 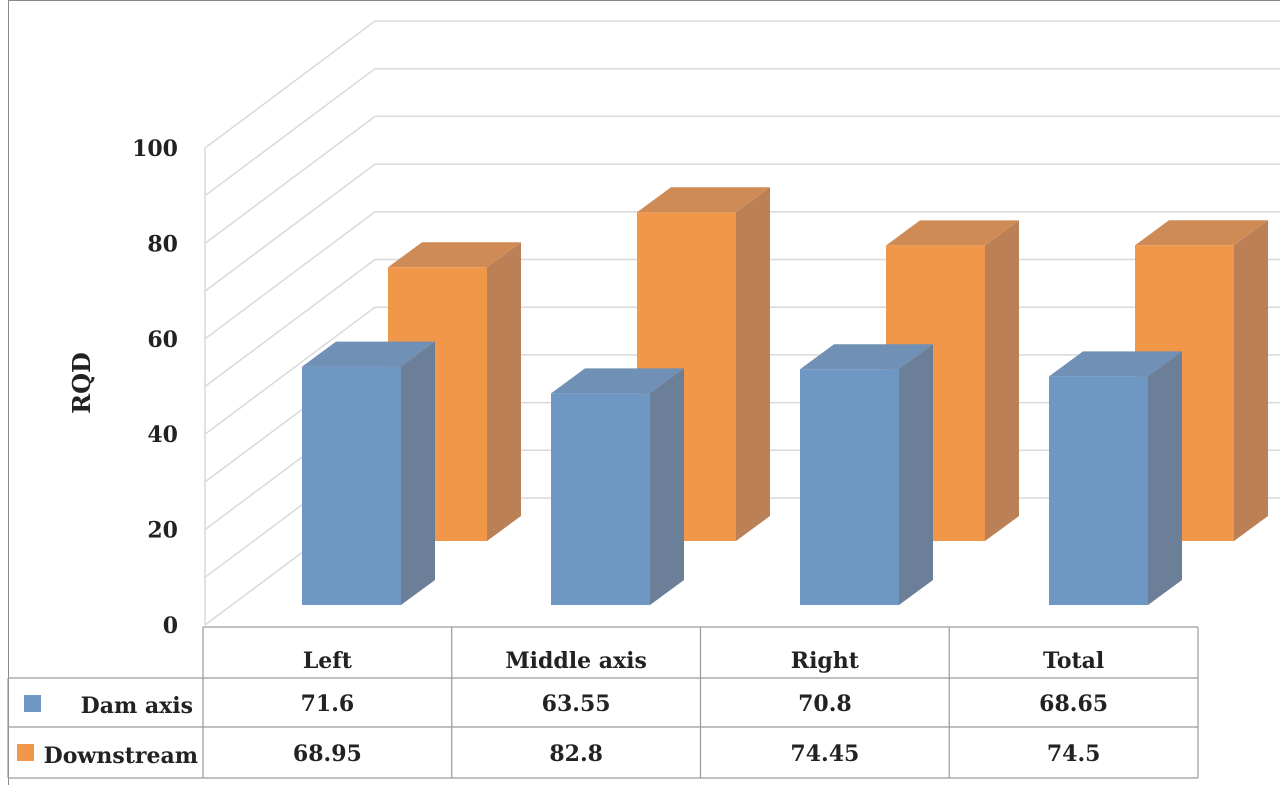 I want to click on y-tick-label: 60, so click(x=162, y=340).